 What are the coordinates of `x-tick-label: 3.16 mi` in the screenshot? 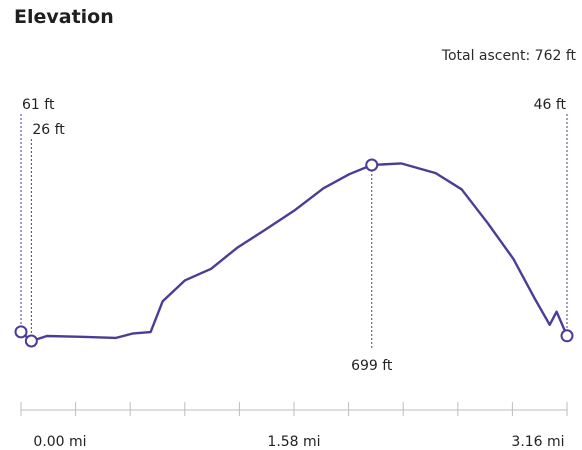 It's located at (537, 442).